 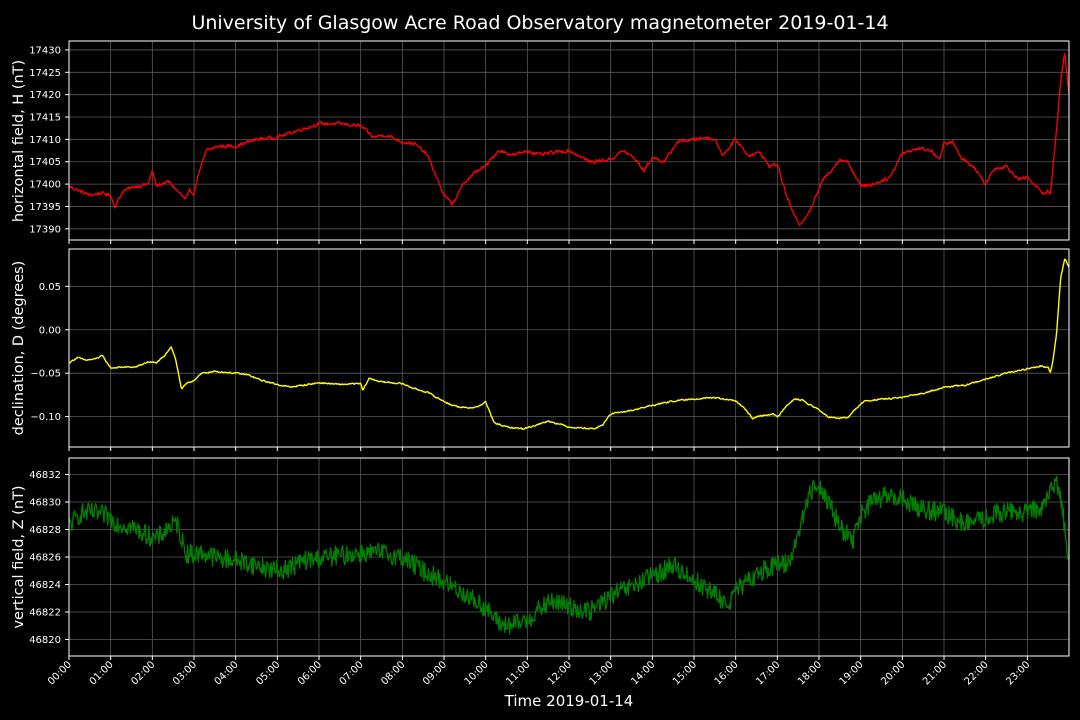 I want to click on y-tick-label: 46832, so click(x=45, y=475).